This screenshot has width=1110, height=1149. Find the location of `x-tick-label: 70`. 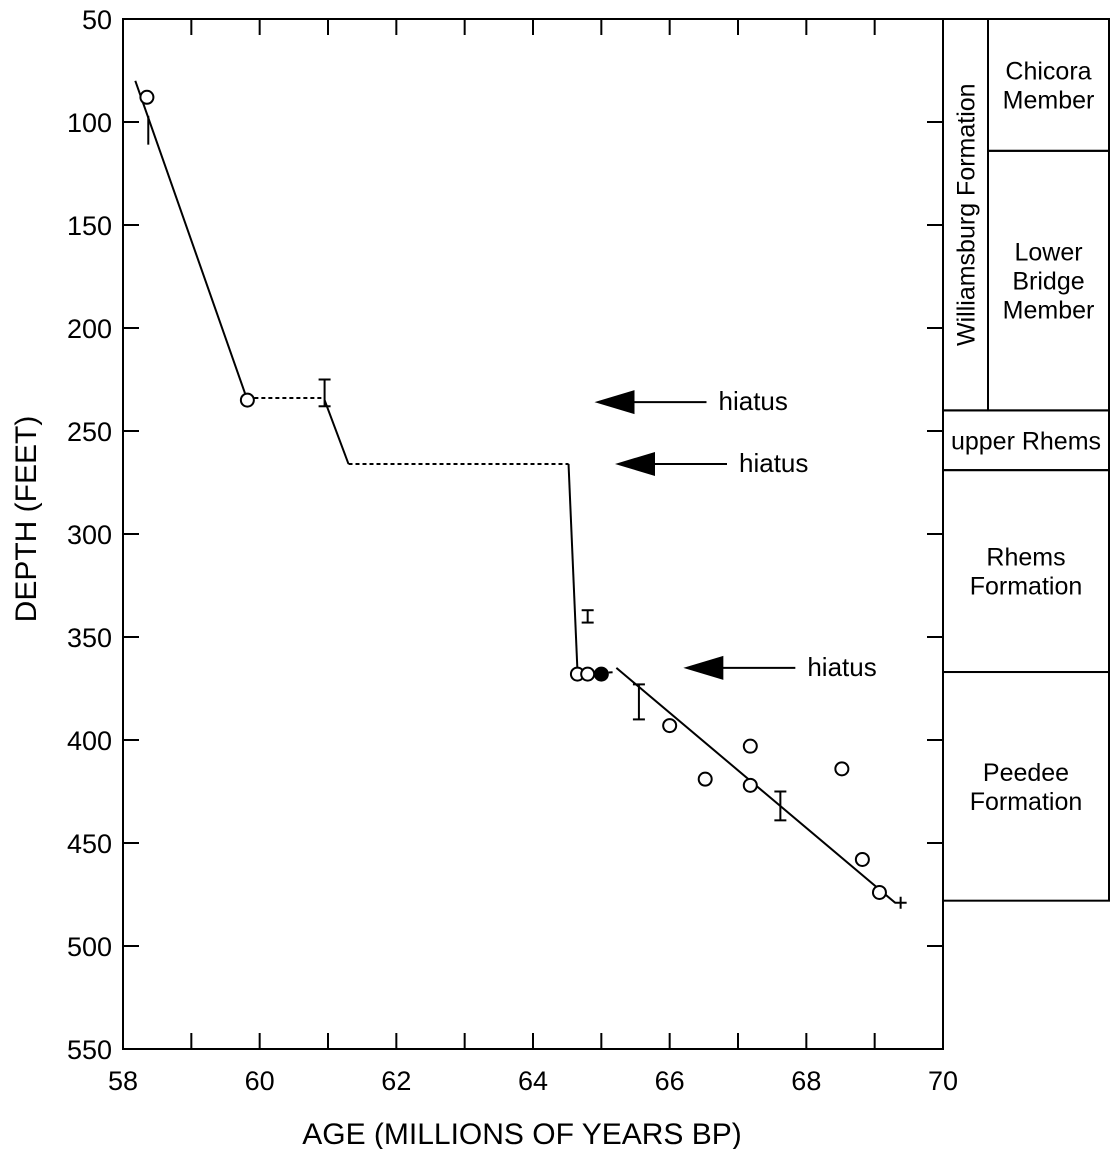

x-tick-label: 70 is located at coordinates (943, 1081).